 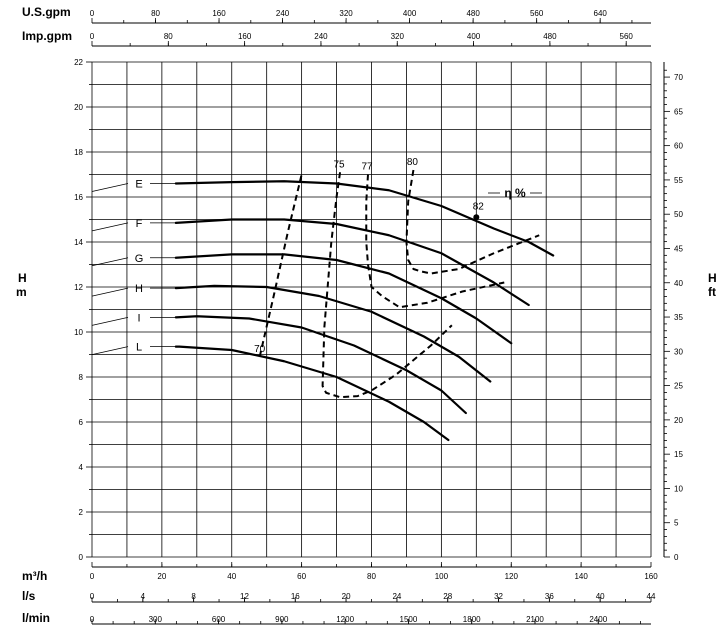 What do you see at coordinates (339, 164) in the screenshot?
I see `efficiency-label-75: 75` at bounding box center [339, 164].